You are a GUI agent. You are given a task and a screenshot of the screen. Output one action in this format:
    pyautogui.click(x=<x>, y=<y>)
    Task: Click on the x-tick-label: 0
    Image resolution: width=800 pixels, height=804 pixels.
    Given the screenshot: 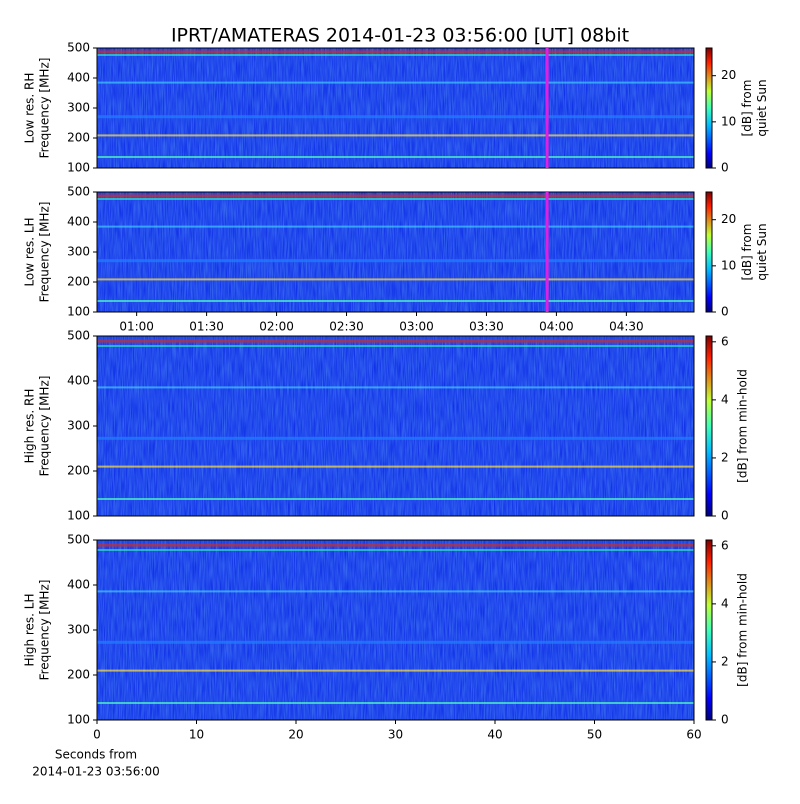 What is the action you would take?
    pyautogui.click(x=97, y=735)
    